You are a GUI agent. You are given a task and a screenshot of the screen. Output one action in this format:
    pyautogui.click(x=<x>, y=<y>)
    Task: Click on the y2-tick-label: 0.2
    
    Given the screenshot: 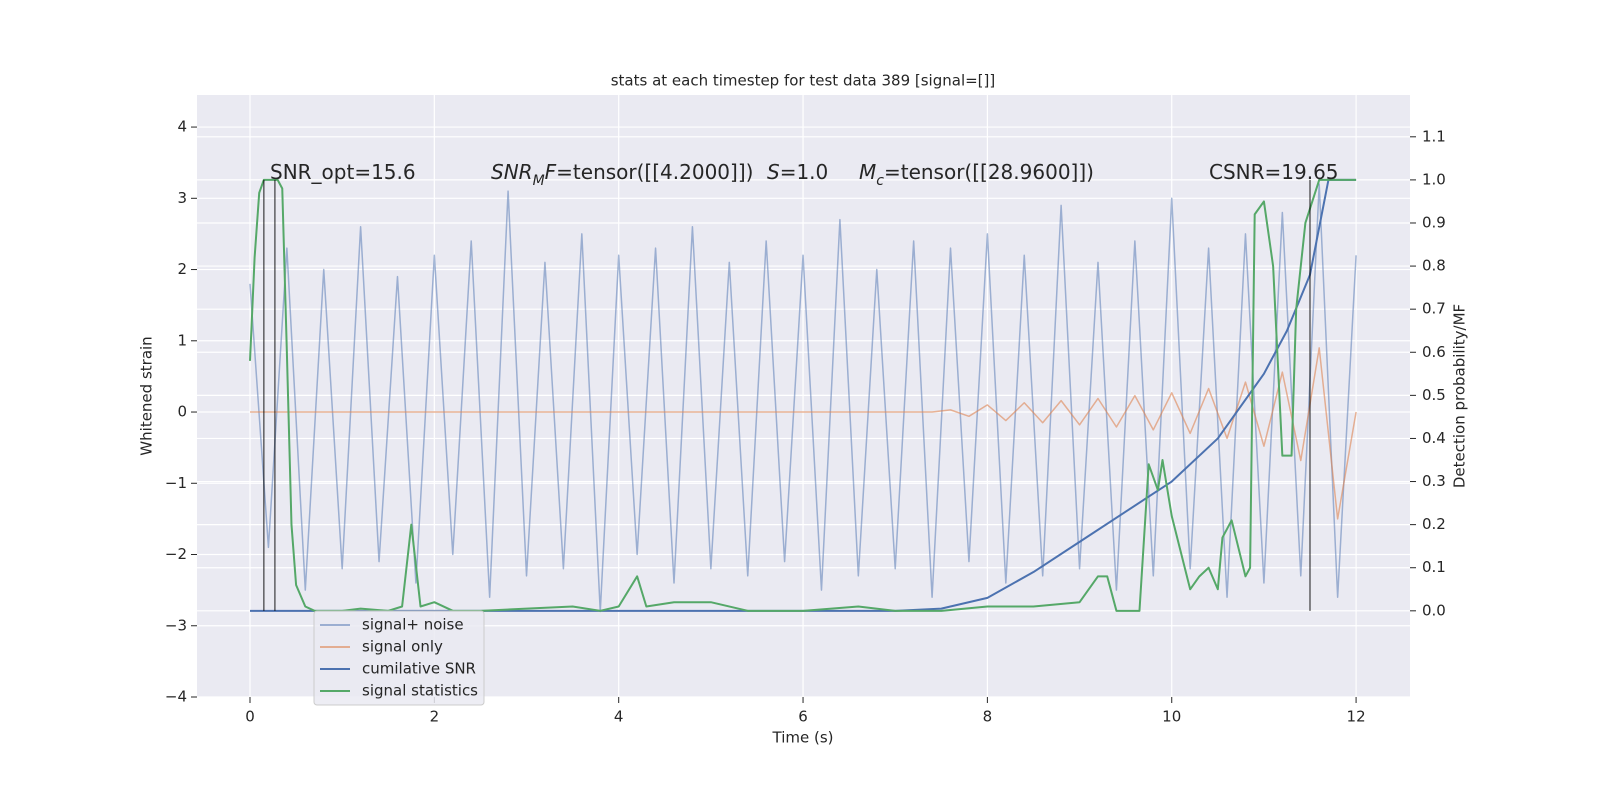 What is the action you would take?
    pyautogui.click(x=1434, y=524)
    